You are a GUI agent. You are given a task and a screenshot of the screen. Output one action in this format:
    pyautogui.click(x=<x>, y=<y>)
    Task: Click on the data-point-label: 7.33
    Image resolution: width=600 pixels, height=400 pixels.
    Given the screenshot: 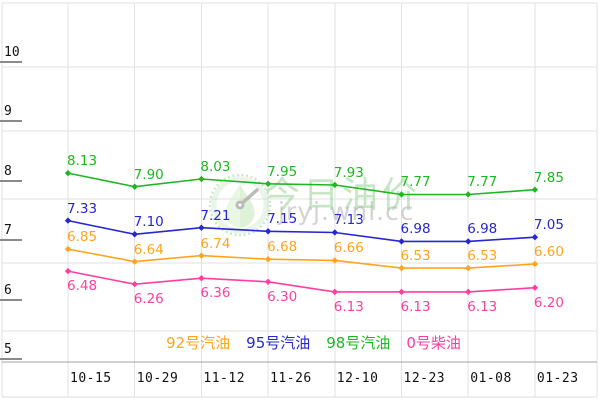 What is the action you would take?
    pyautogui.click(x=82, y=208)
    